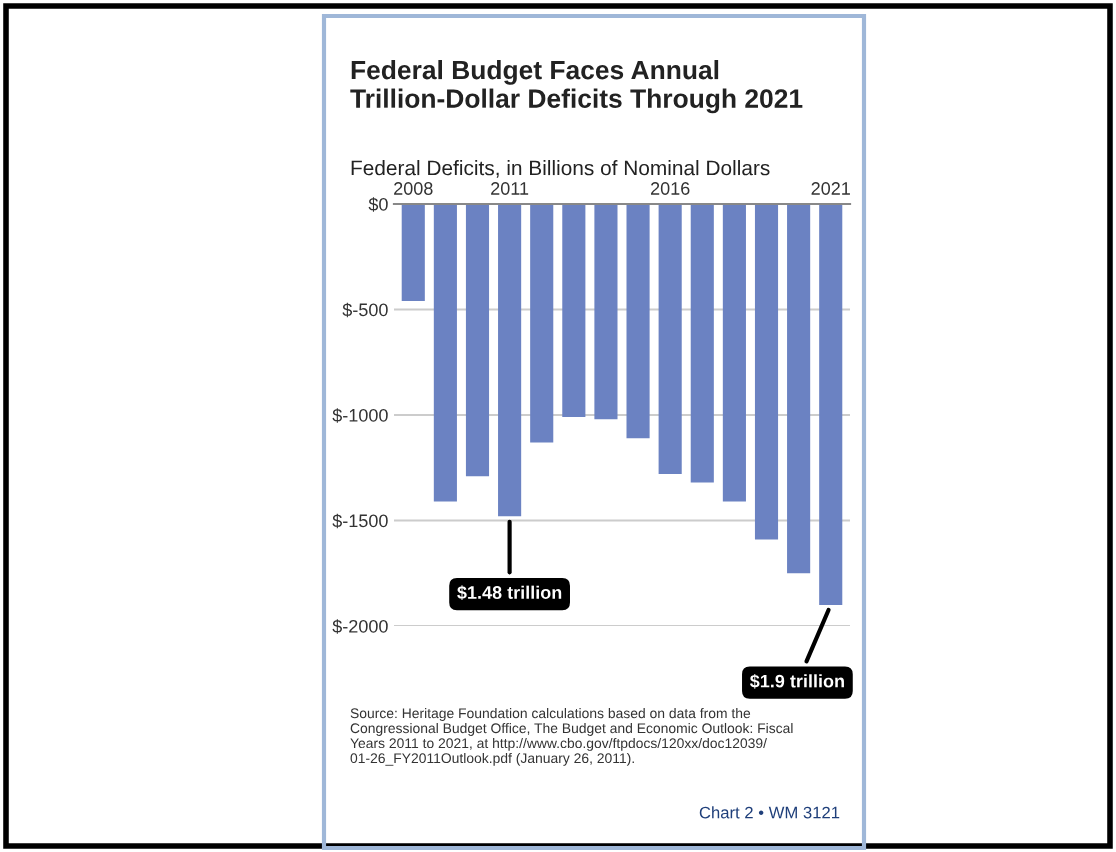  I want to click on x-tick-label: 2016, so click(670, 188).